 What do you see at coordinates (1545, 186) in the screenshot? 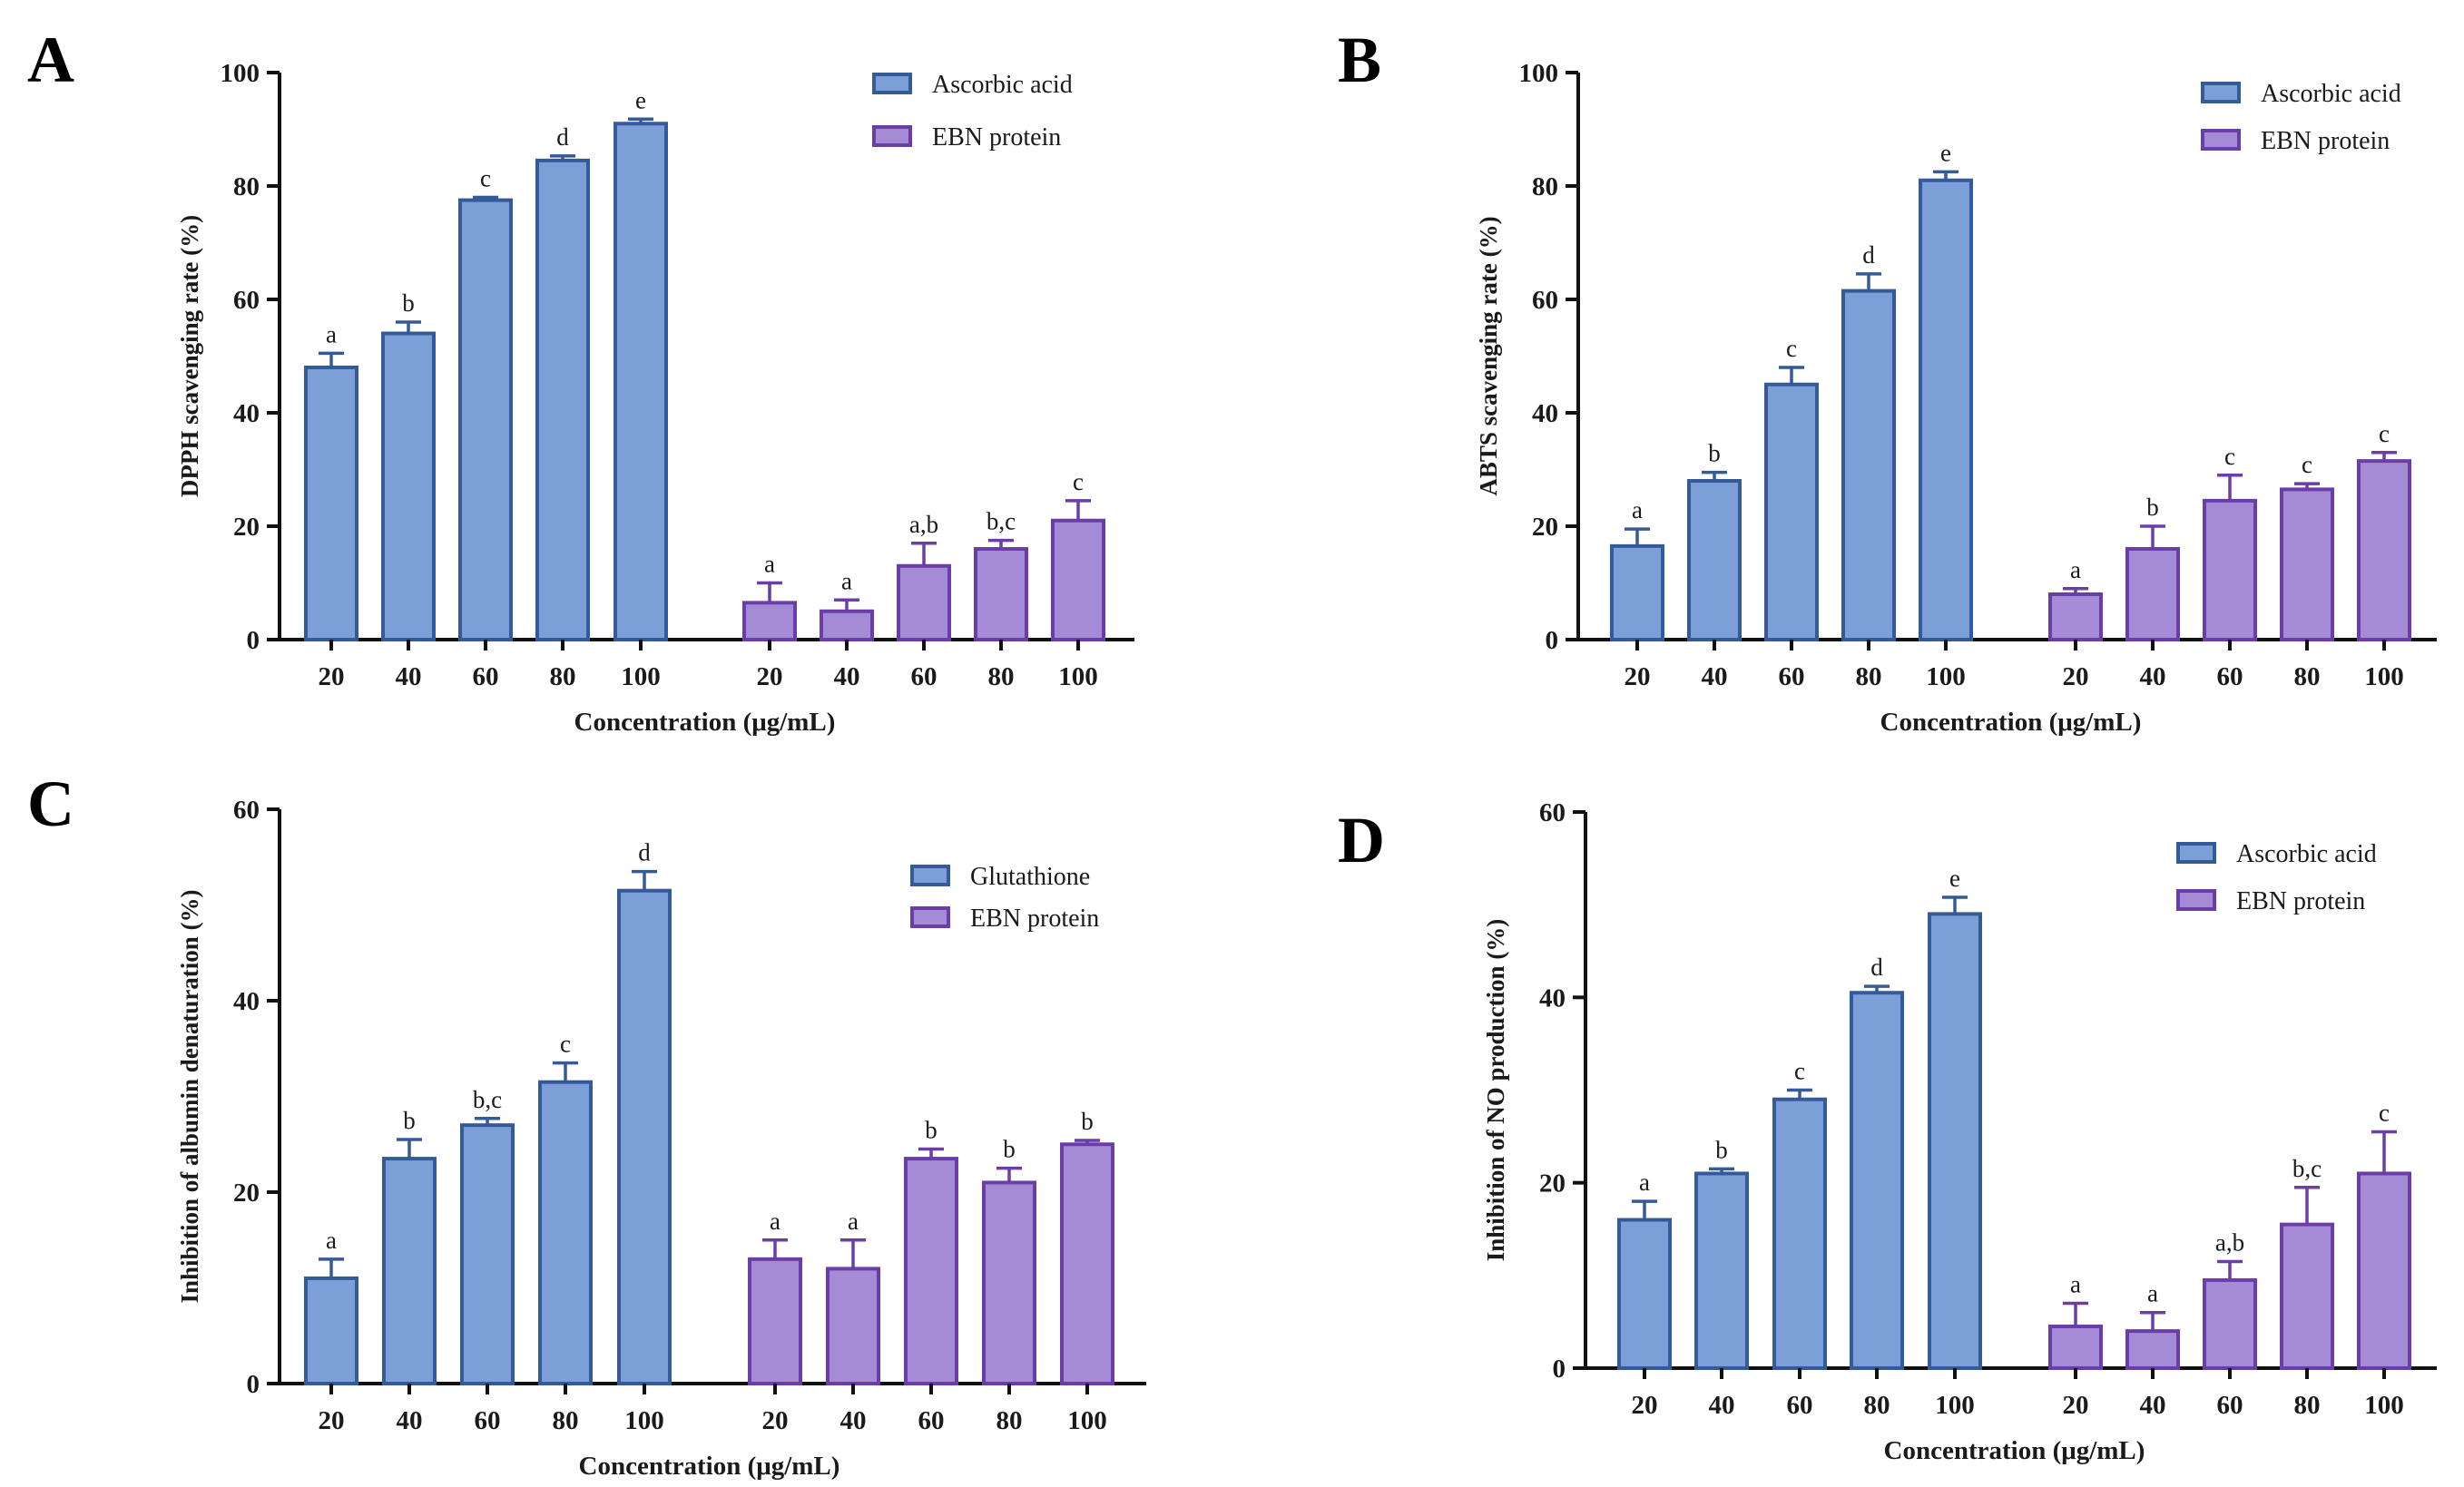
I see `y-tick-label: 80` at bounding box center [1545, 186].